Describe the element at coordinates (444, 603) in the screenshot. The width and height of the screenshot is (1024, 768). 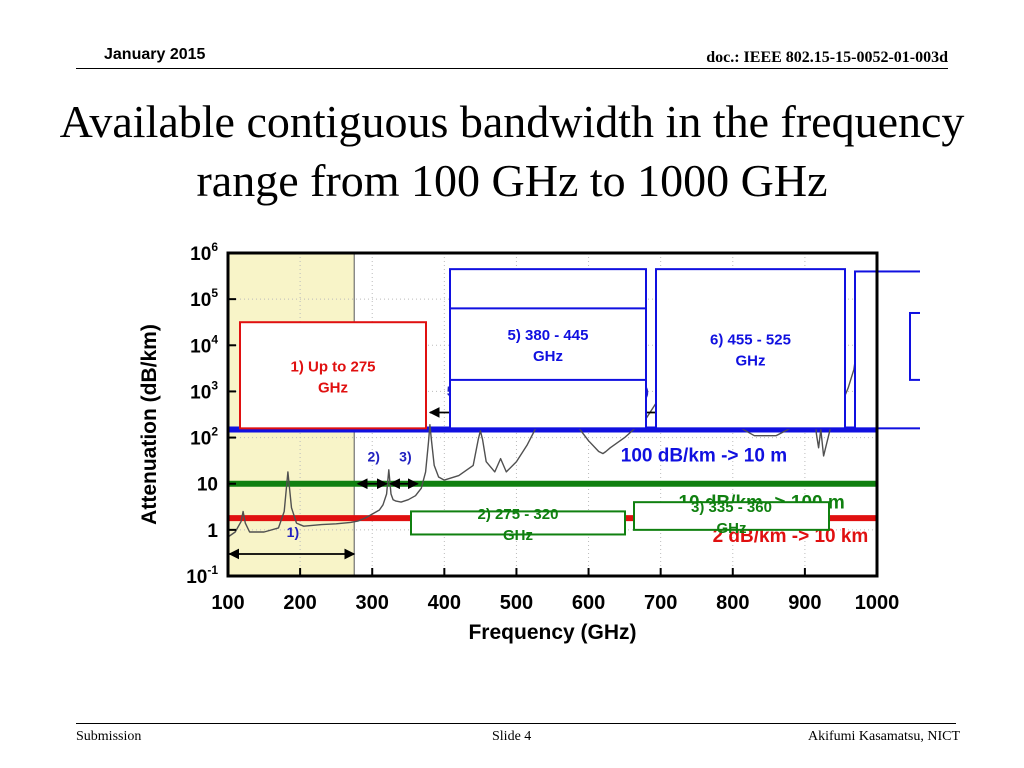
I see `x-tick-label: 400` at that location.